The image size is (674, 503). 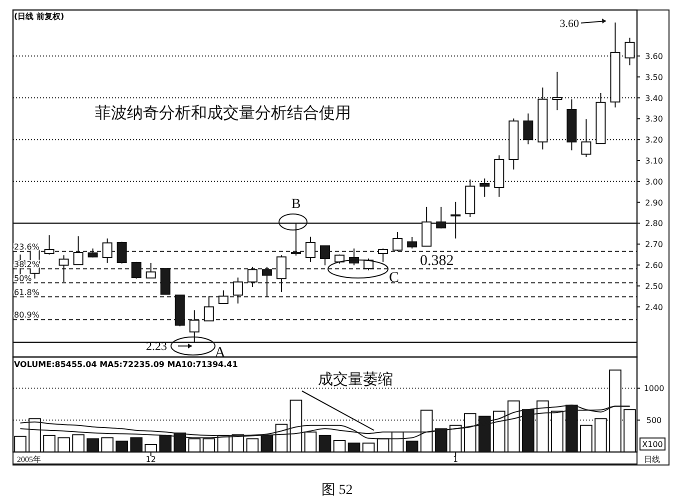 What do you see at coordinates (652, 444) in the screenshot?
I see `y-axis-title: X100` at bounding box center [652, 444].